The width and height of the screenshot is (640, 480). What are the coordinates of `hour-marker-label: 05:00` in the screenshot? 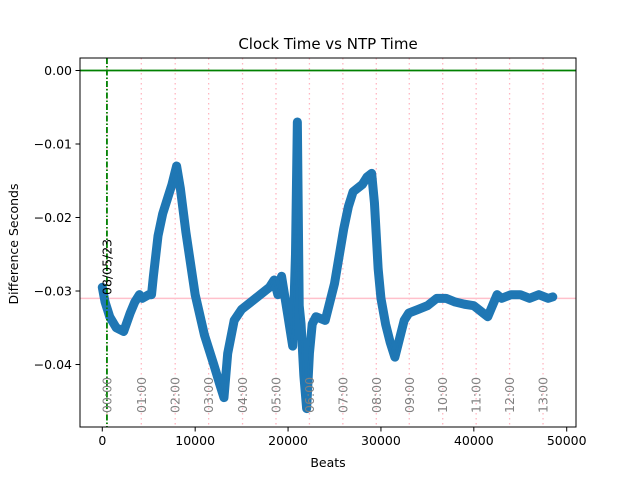 It's located at (275, 395).